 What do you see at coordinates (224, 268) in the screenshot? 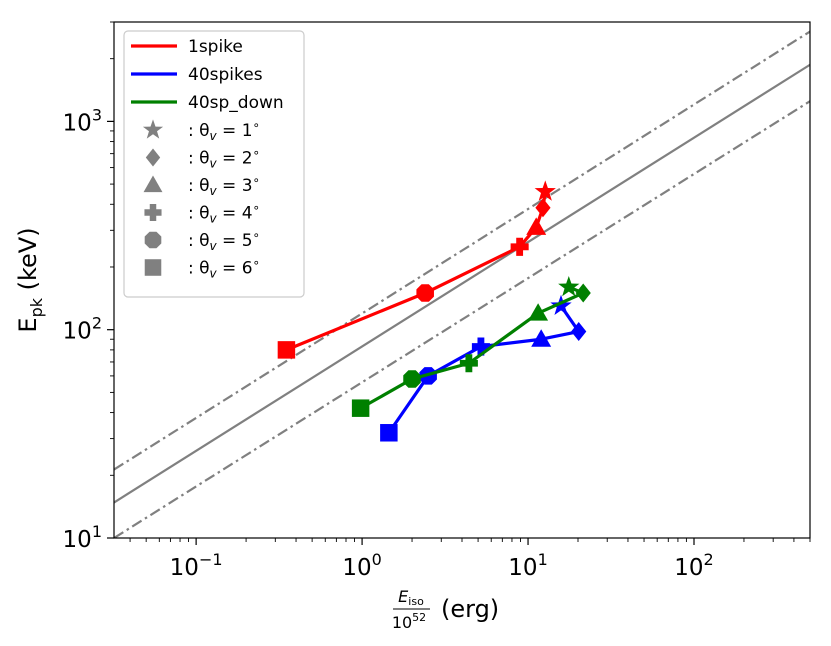
I see `legend-label-theta-6: : θv = 6∘` at bounding box center [224, 268].